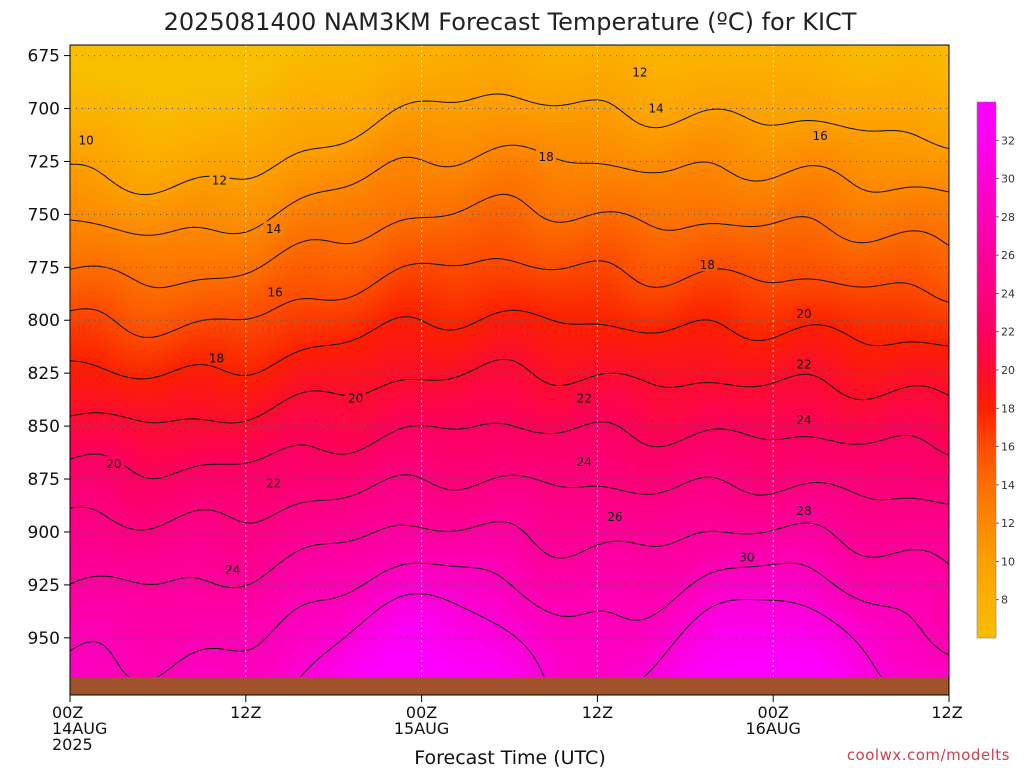 The width and height of the screenshot is (1024, 768). I want to click on colorbar-tick-label: 24, so click(1008, 293).